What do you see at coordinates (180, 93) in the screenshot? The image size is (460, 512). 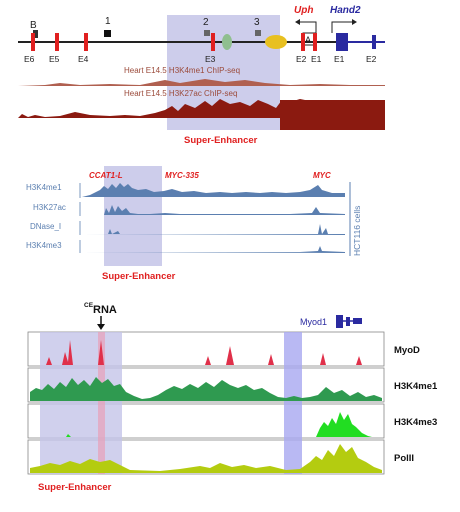 I see `track-label-h3k27ac-heart: Heart E14.5 H3K27ac ChIP-seq` at bounding box center [180, 93].